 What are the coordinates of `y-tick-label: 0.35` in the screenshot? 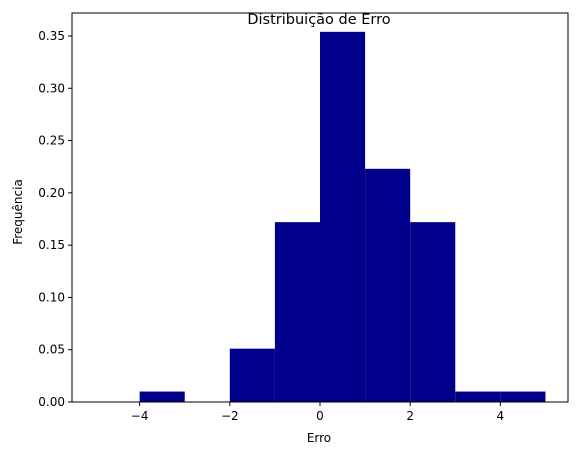 It's located at (51, 36).